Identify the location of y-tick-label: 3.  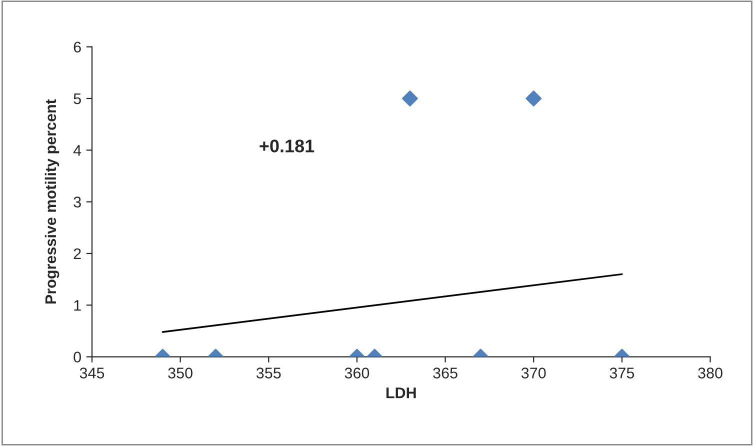
(77, 202).